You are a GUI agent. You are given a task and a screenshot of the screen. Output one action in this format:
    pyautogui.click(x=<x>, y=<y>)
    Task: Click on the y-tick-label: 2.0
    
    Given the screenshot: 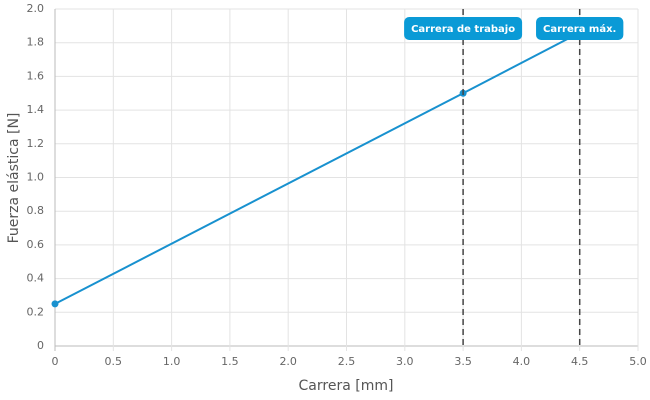 What is the action you would take?
    pyautogui.click(x=36, y=8)
    